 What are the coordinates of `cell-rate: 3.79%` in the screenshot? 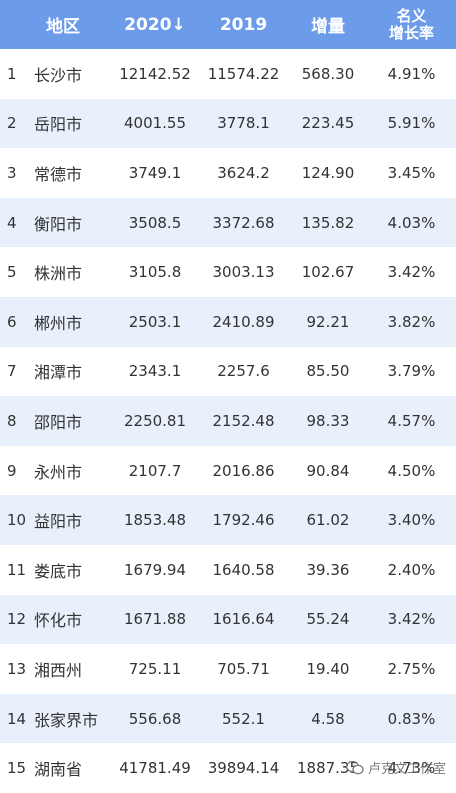 It's located at (411, 371).